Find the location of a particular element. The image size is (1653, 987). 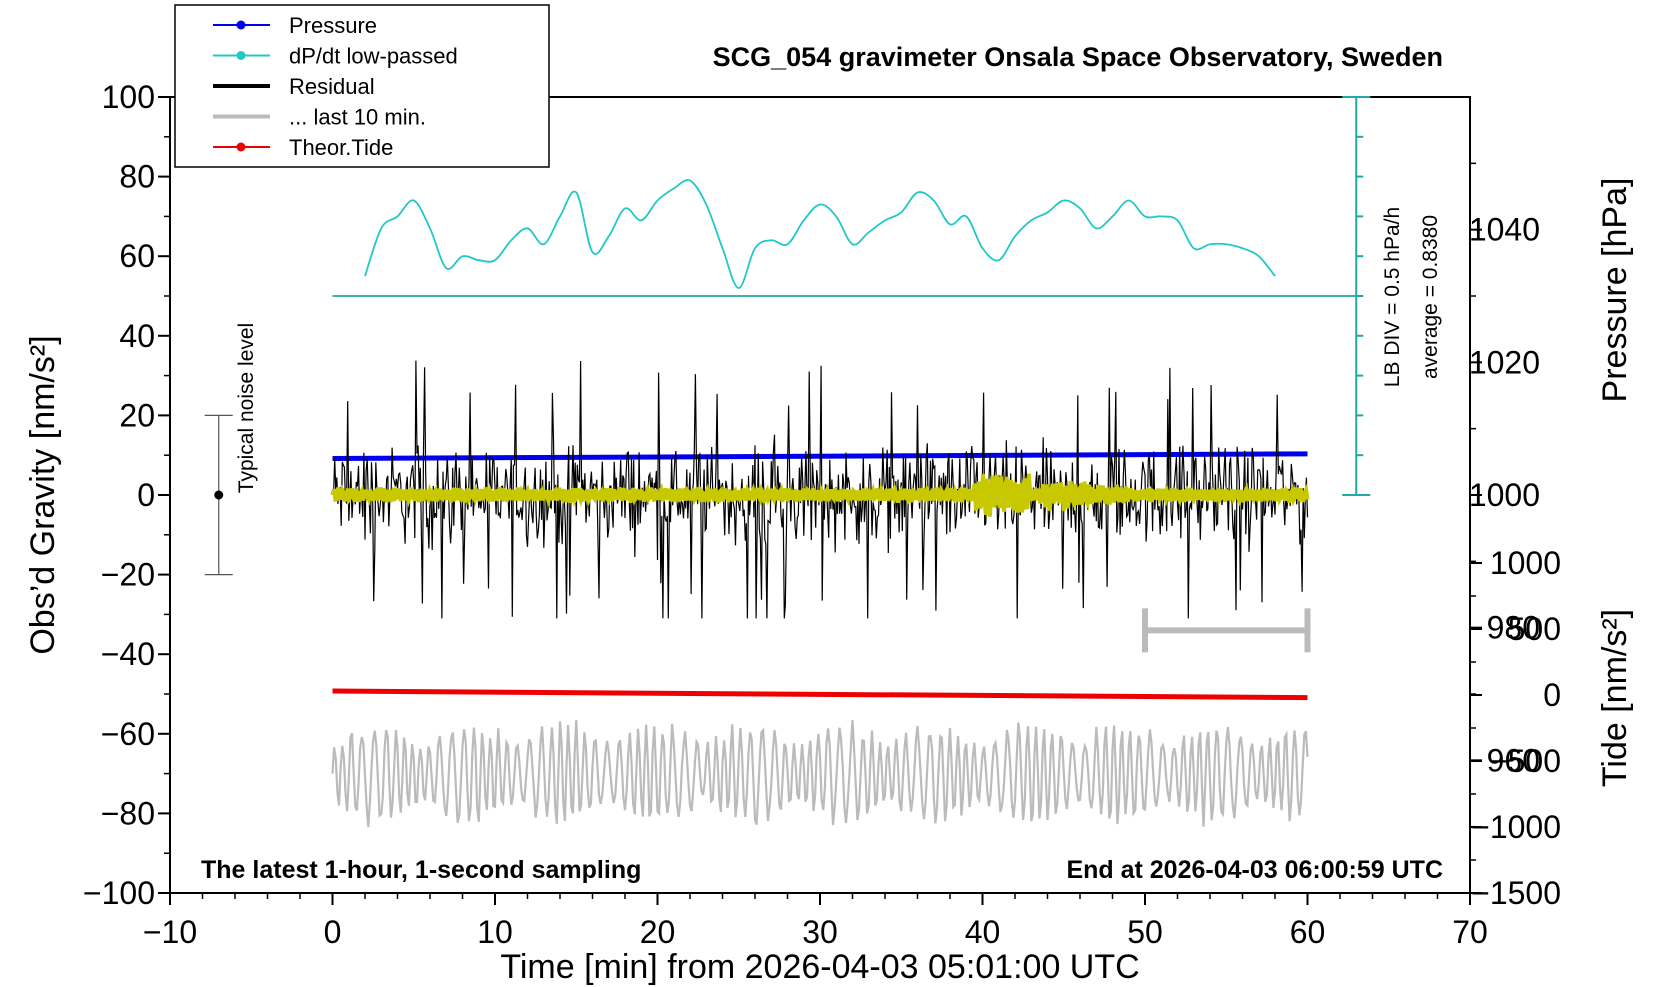

legend-label: Residual is located at coordinates (332, 86).